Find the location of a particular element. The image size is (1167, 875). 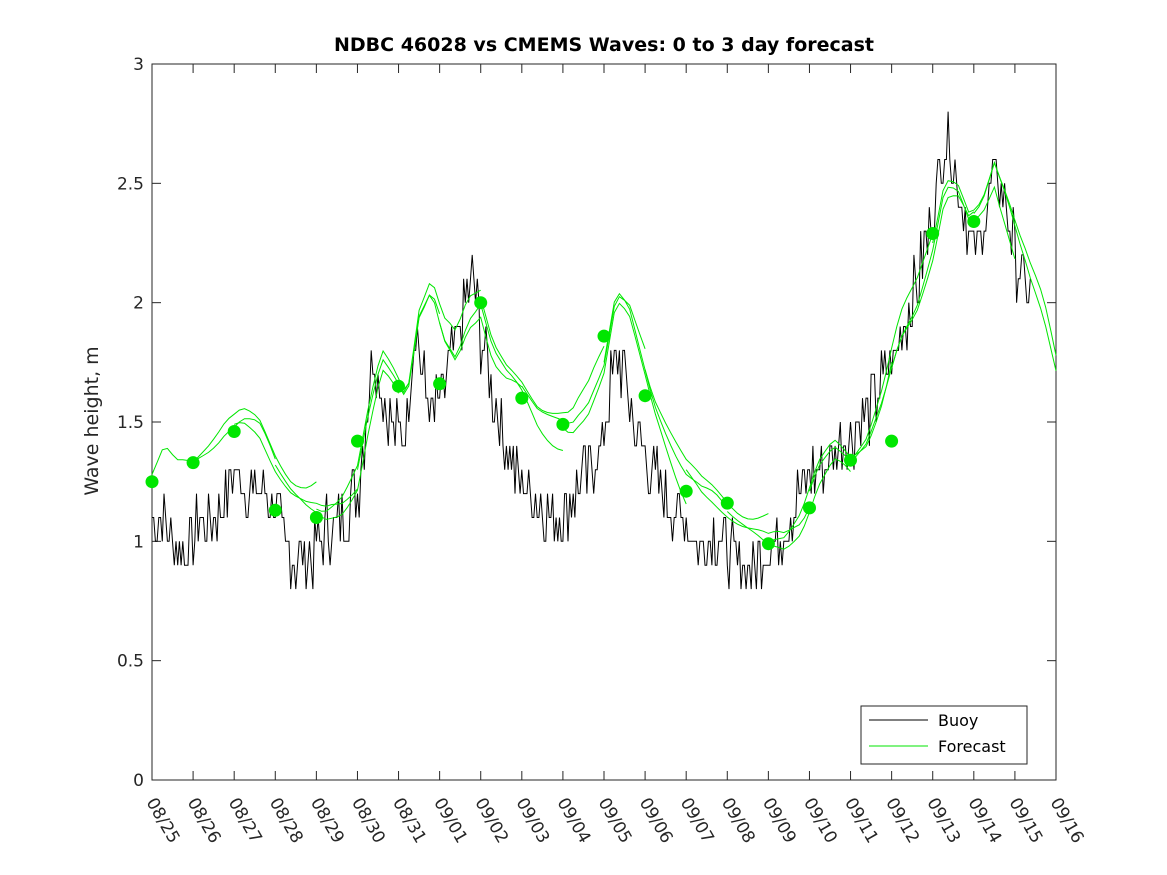

x-tick-label: 08/29 is located at coordinates (327, 821).